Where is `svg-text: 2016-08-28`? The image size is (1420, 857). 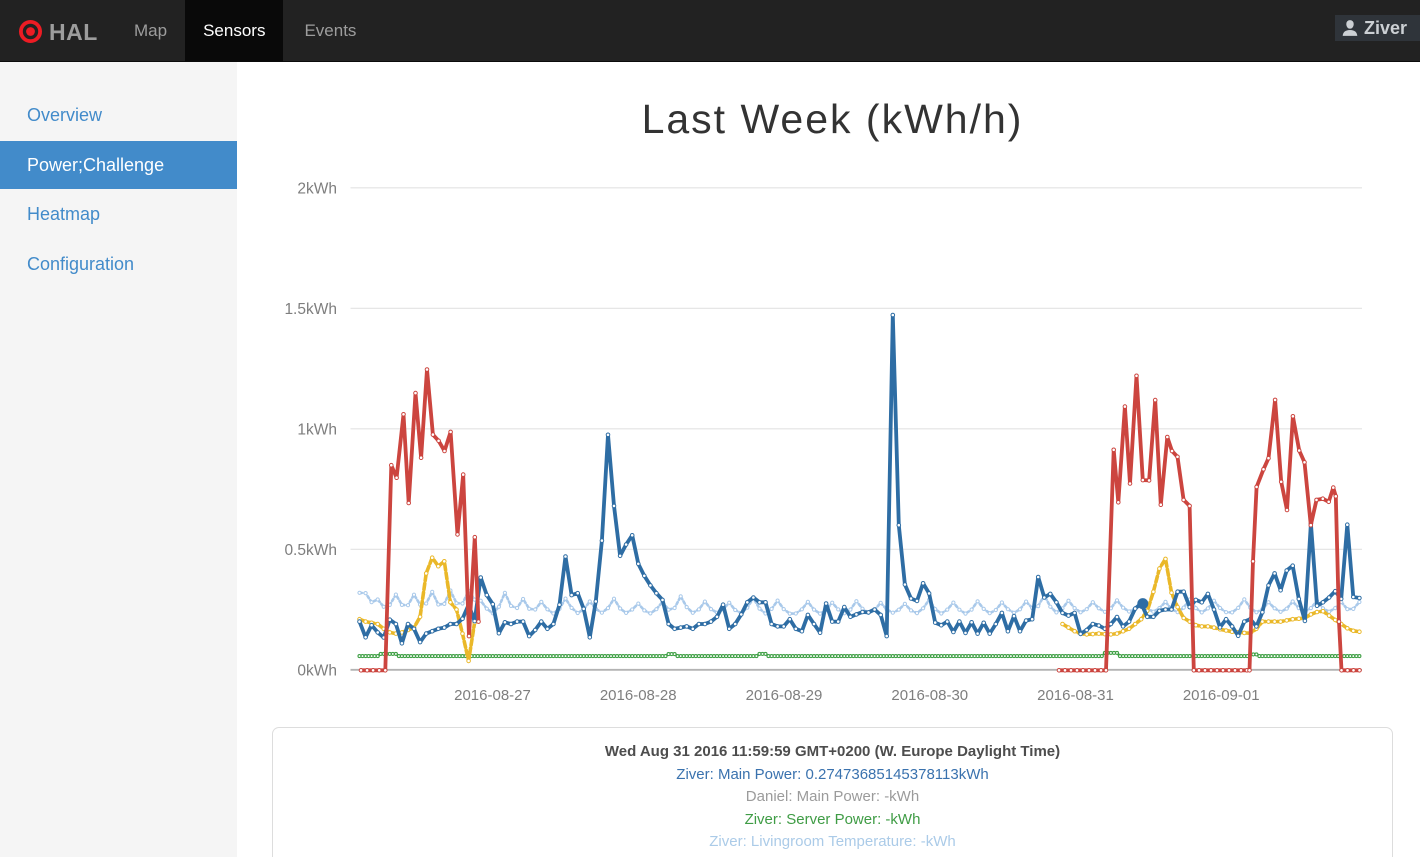
svg-text: 2016-08-28 is located at coordinates (638, 695).